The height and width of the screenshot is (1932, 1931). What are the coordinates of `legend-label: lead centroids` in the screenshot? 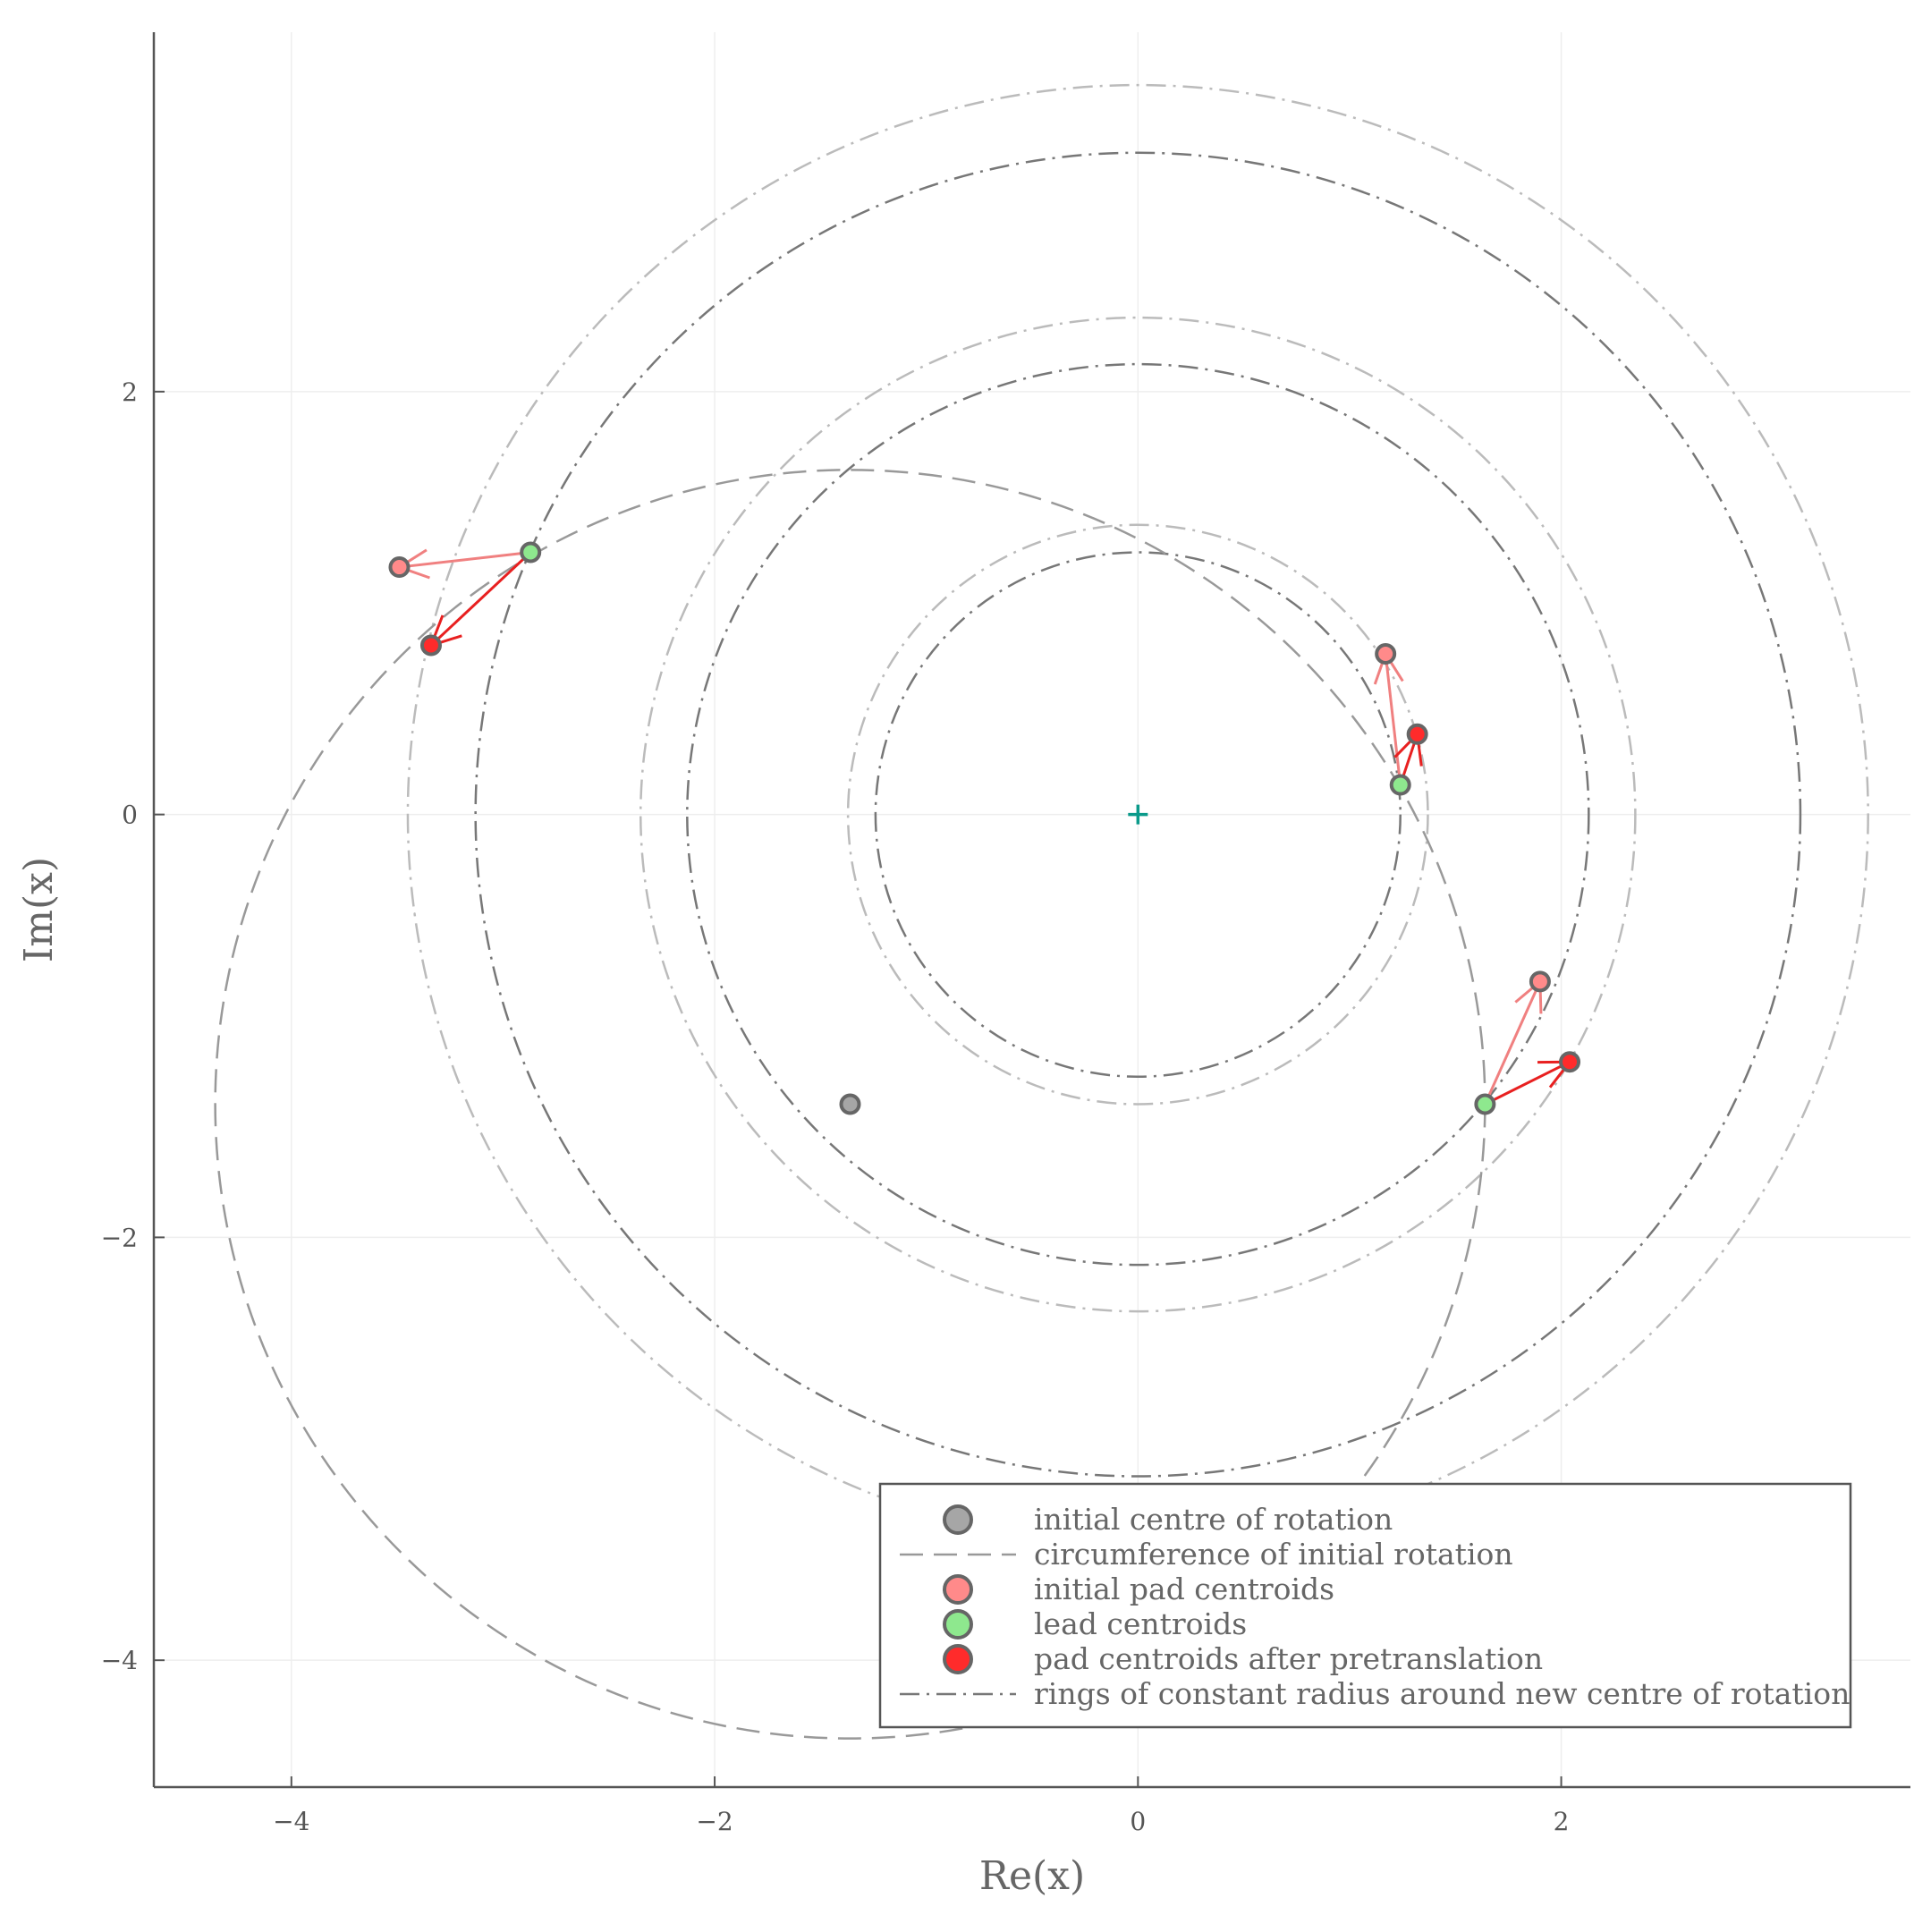 It's located at (1140, 1623).